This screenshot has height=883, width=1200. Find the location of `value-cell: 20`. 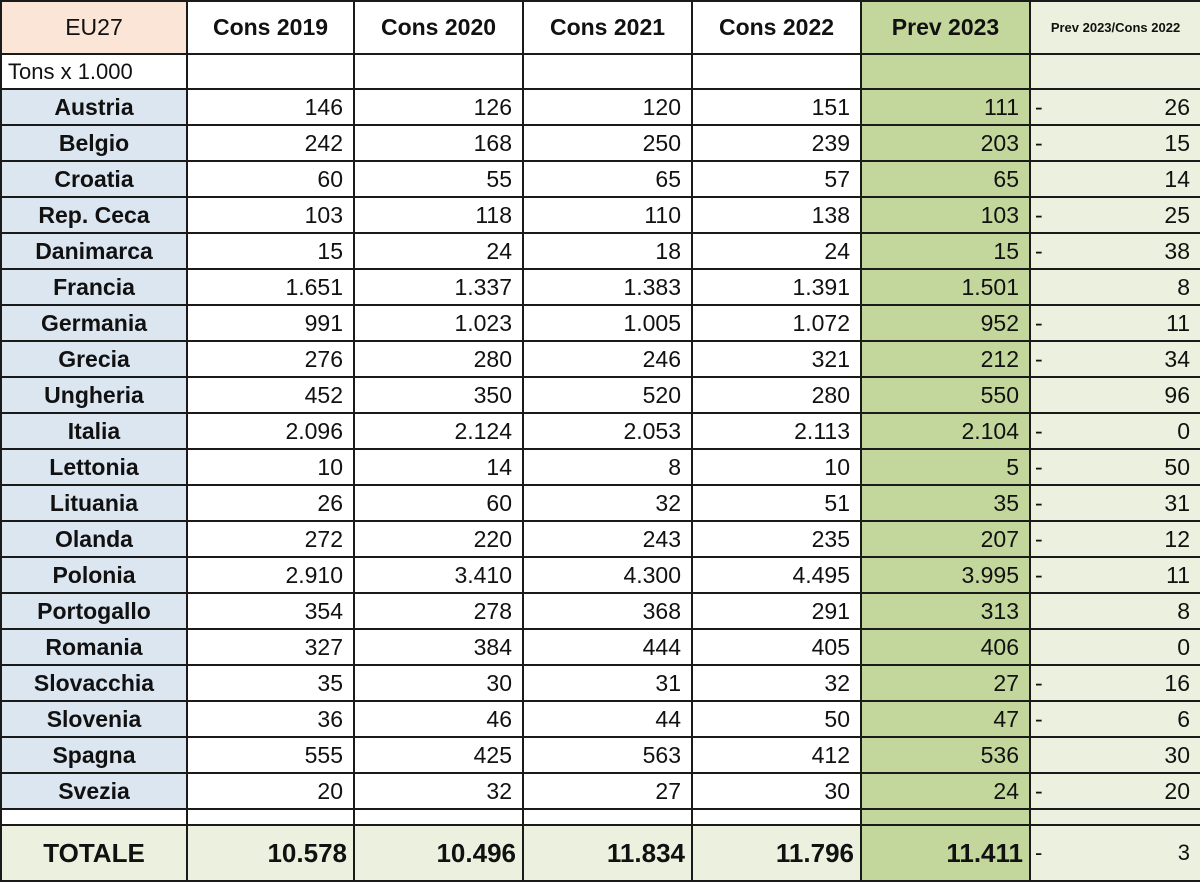

value-cell: 20 is located at coordinates (270, 791).